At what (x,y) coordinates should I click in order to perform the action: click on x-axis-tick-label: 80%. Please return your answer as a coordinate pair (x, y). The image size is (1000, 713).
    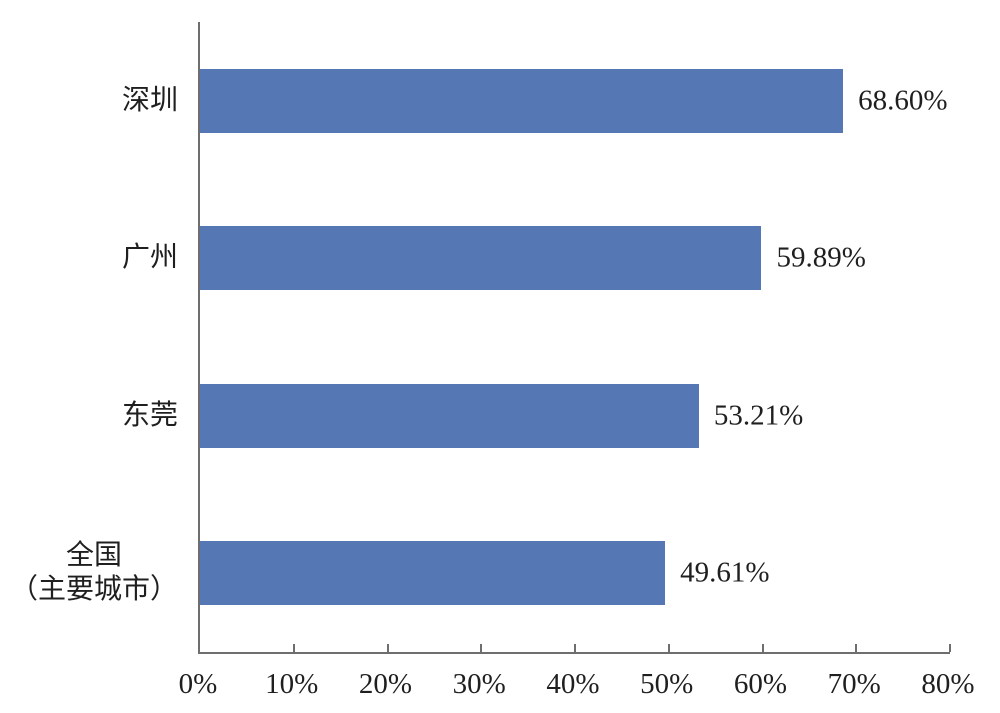
    Looking at the image, I should click on (948, 684).